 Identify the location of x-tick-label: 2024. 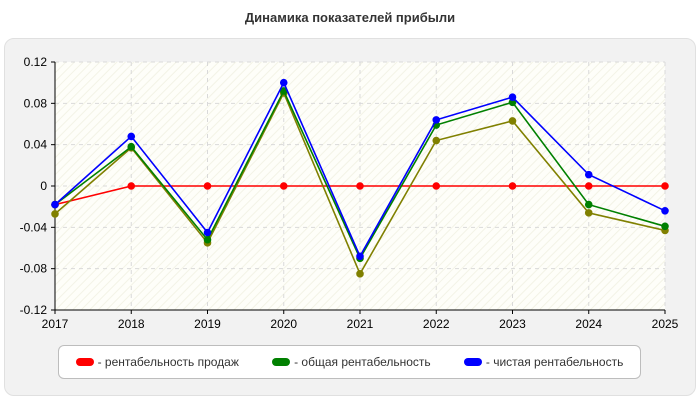
(588, 324).